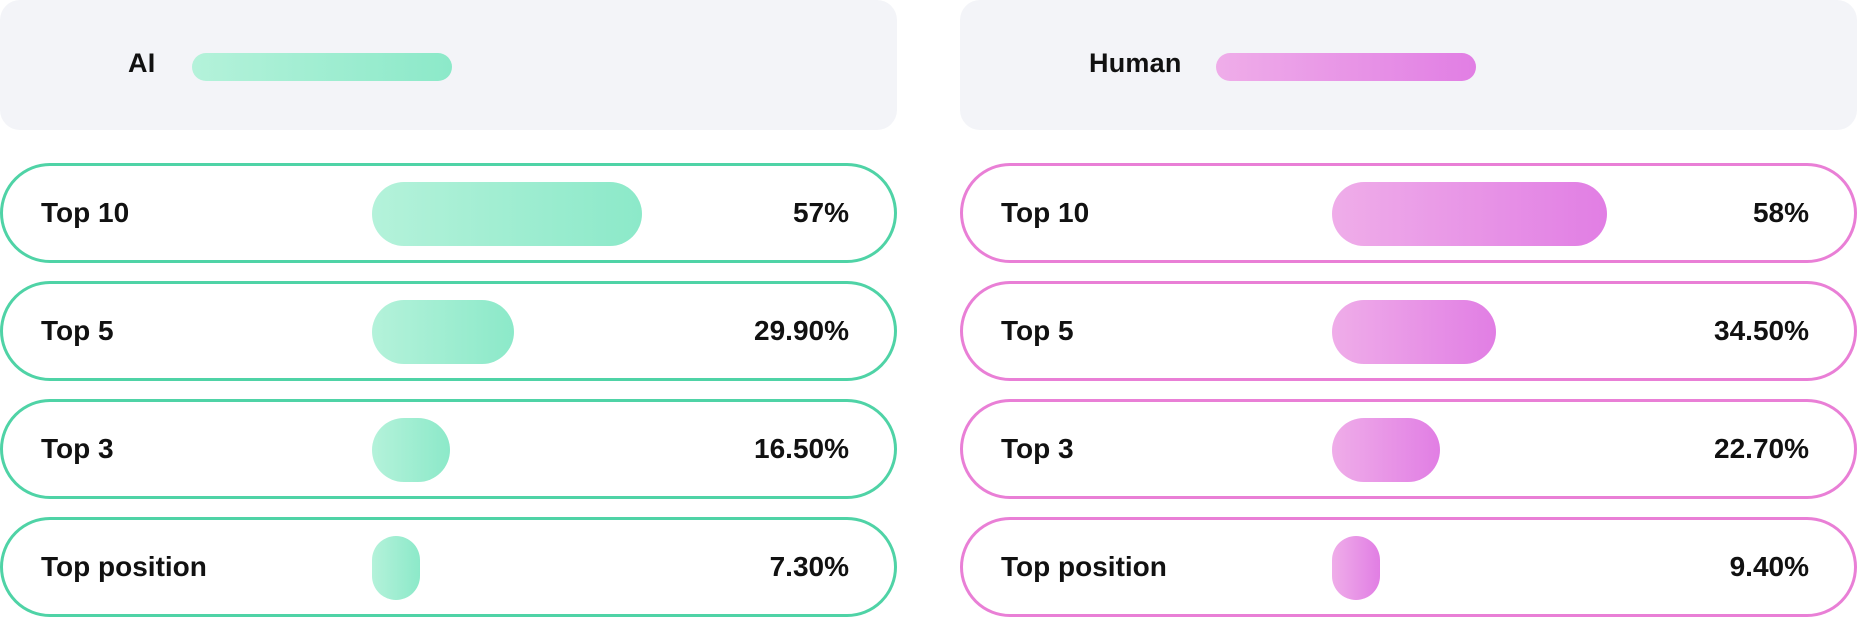 This screenshot has height=618, width=1858. I want to click on human-row-top-3: Top 3 22.70%, so click(1408, 449).